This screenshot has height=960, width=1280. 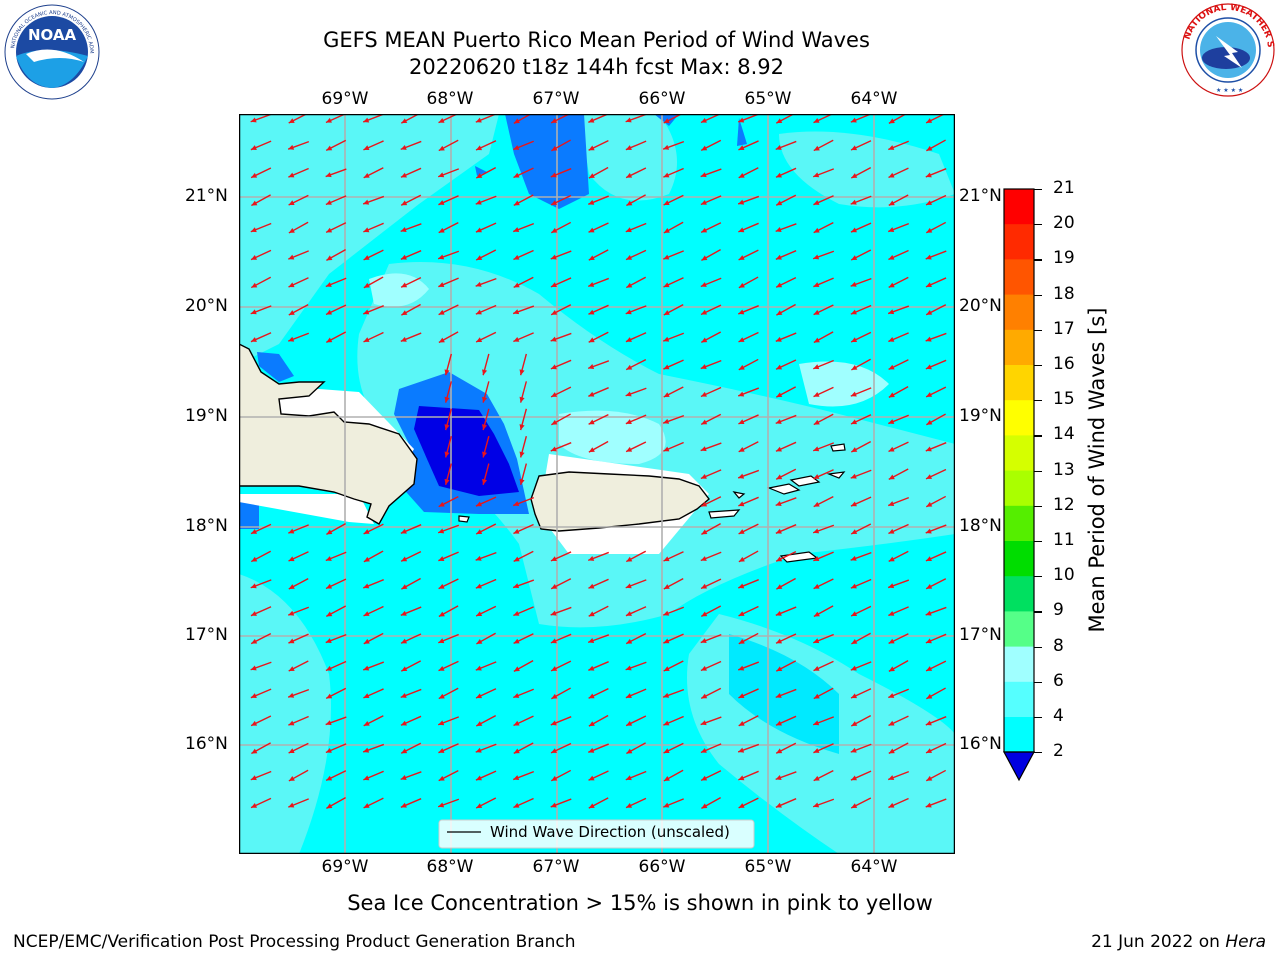 I want to click on lat-label-right: 20°N, so click(x=980, y=306).